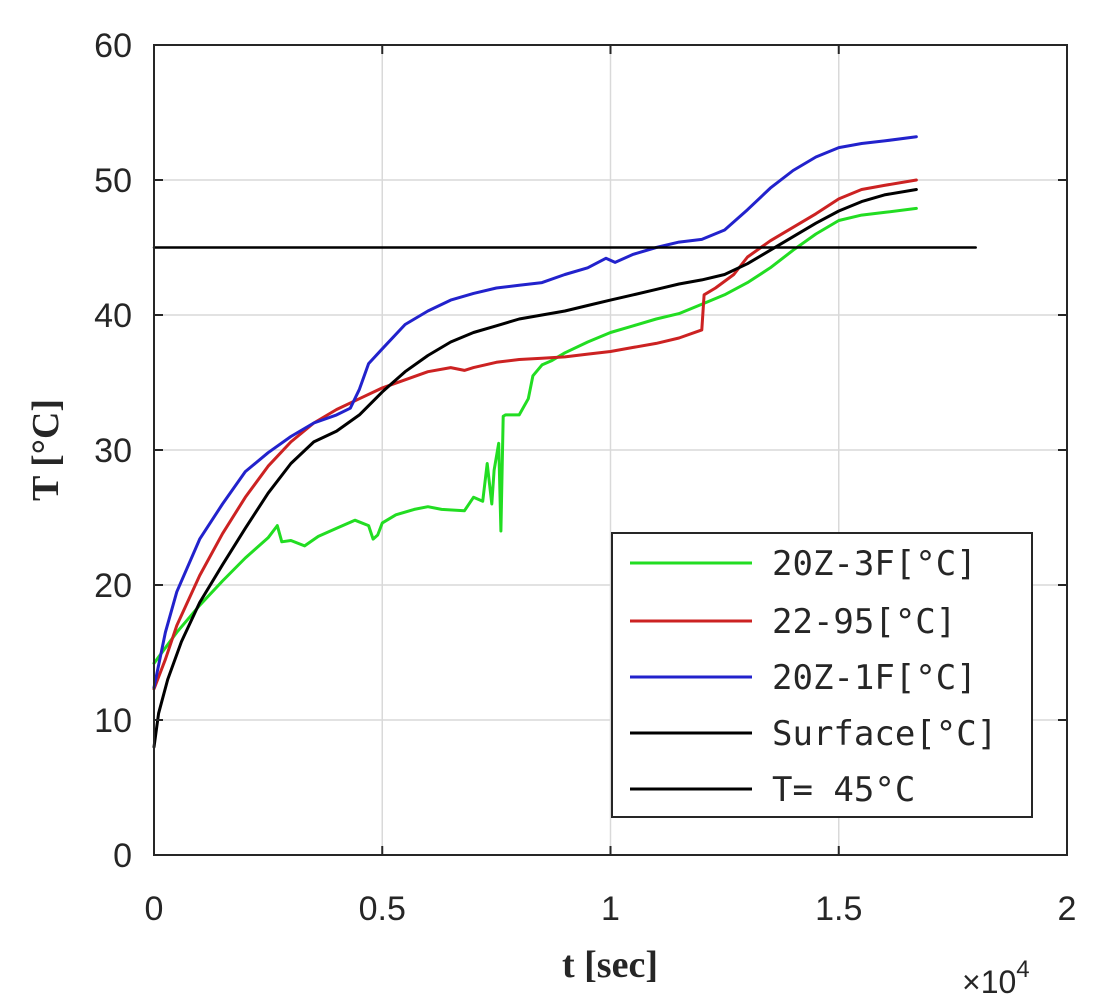  Describe the element at coordinates (122, 856) in the screenshot. I see `y-tick-label: 0` at that location.